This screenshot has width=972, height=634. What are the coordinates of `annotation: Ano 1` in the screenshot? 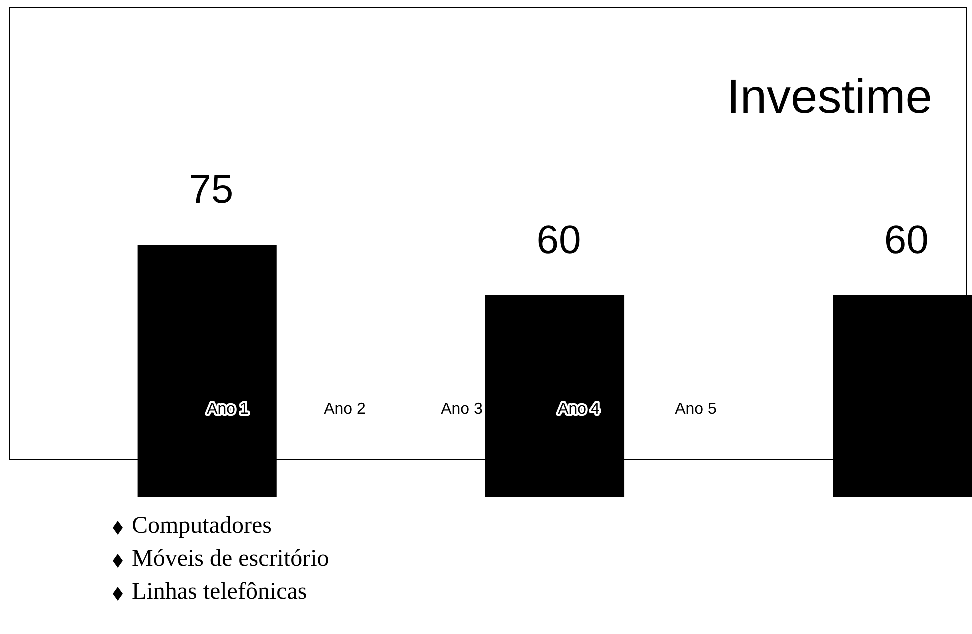 It's located at (228, 409).